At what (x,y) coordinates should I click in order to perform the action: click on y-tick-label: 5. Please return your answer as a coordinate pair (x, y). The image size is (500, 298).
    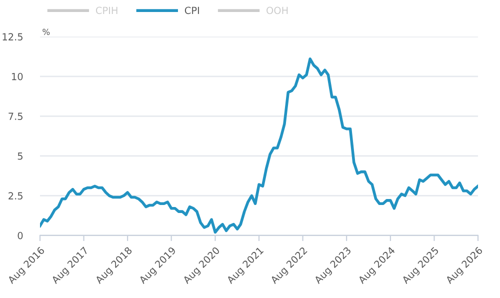
    Looking at the image, I should click on (20, 156).